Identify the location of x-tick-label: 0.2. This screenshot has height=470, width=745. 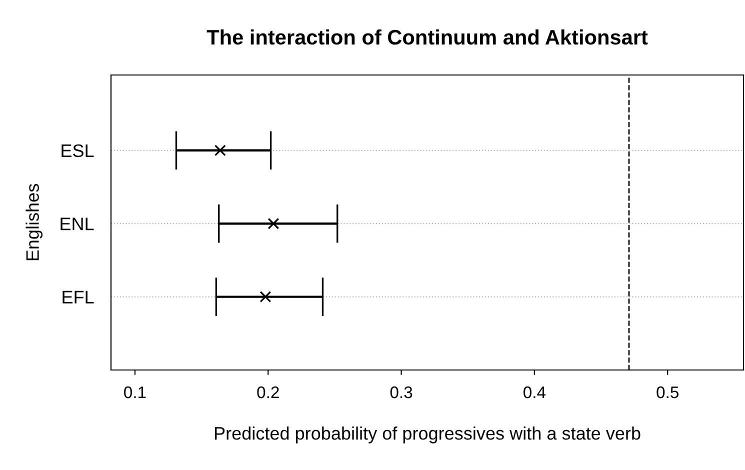
(268, 392).